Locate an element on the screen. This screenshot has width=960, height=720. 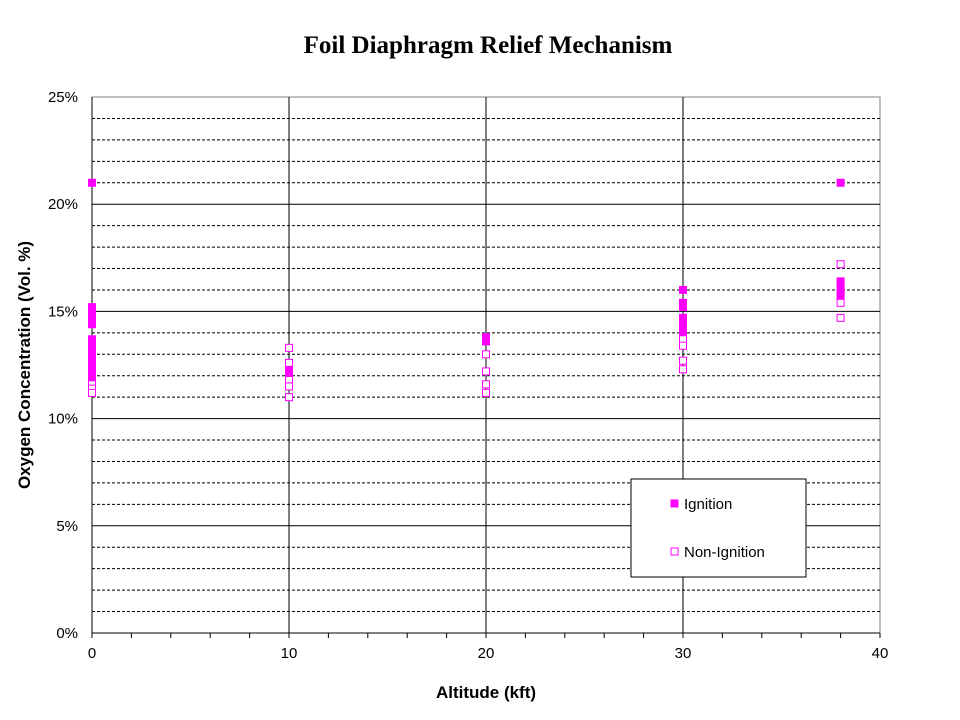
y-tick-labels: 0% 5% 10% 15% 20% 25% is located at coordinates (63, 365).